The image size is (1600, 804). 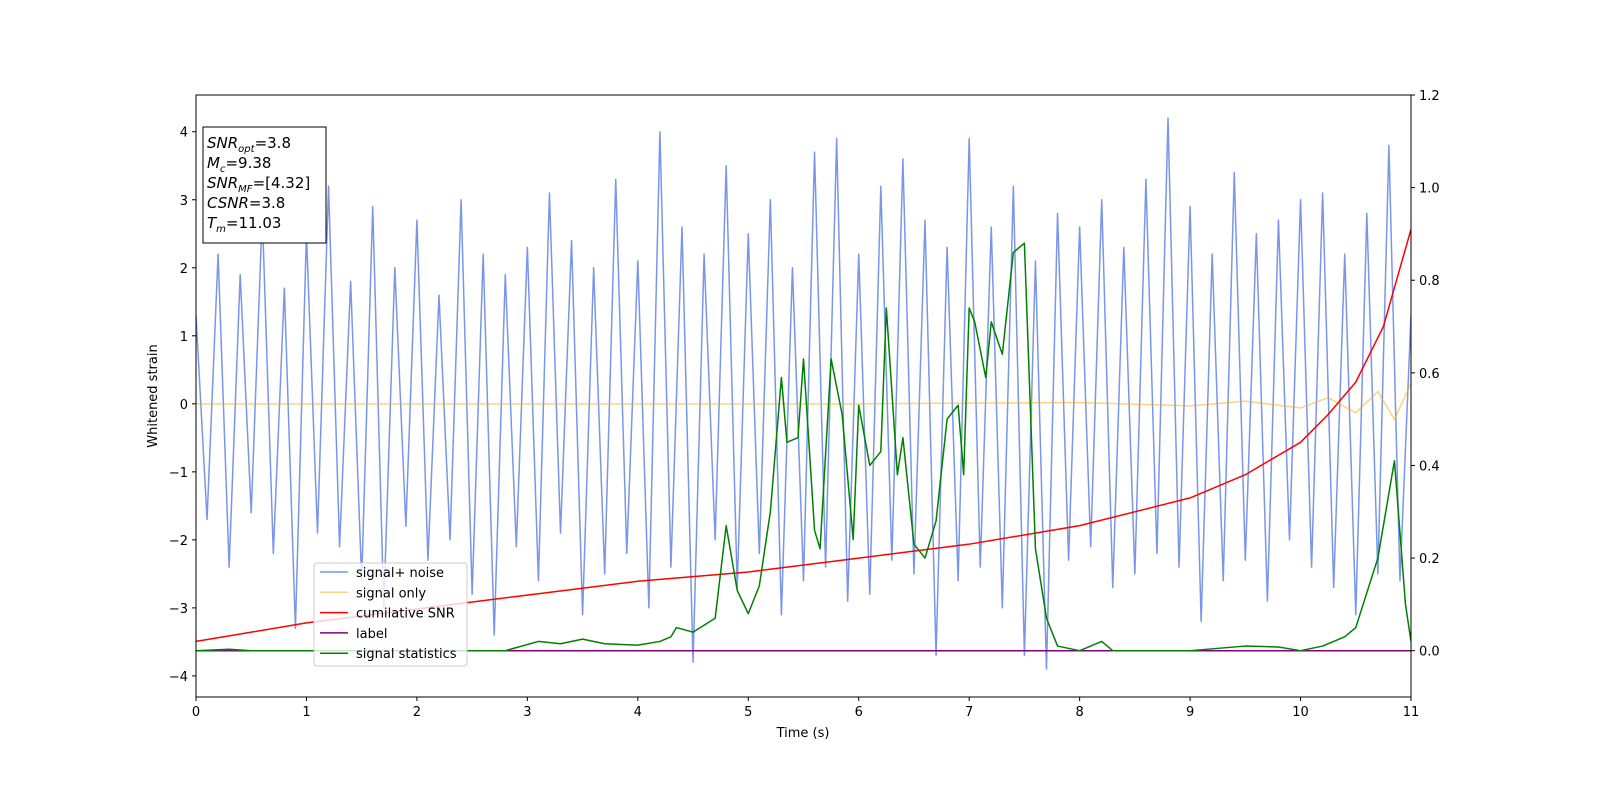 I want to click on y-tick-label: −2, so click(x=178, y=541).